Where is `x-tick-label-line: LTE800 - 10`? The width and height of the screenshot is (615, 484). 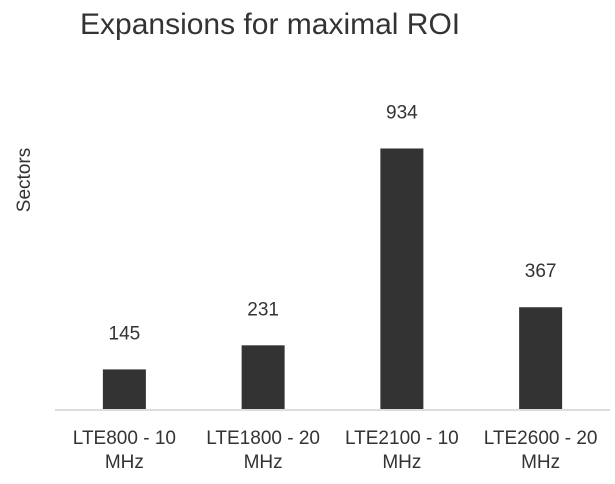 x-tick-label-line: LTE800 - 10 is located at coordinates (124, 438).